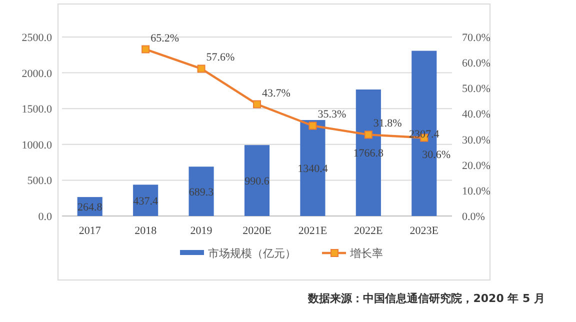 This screenshot has width=576, height=322. I want to click on y-tick-label: 500.0, so click(39, 181).